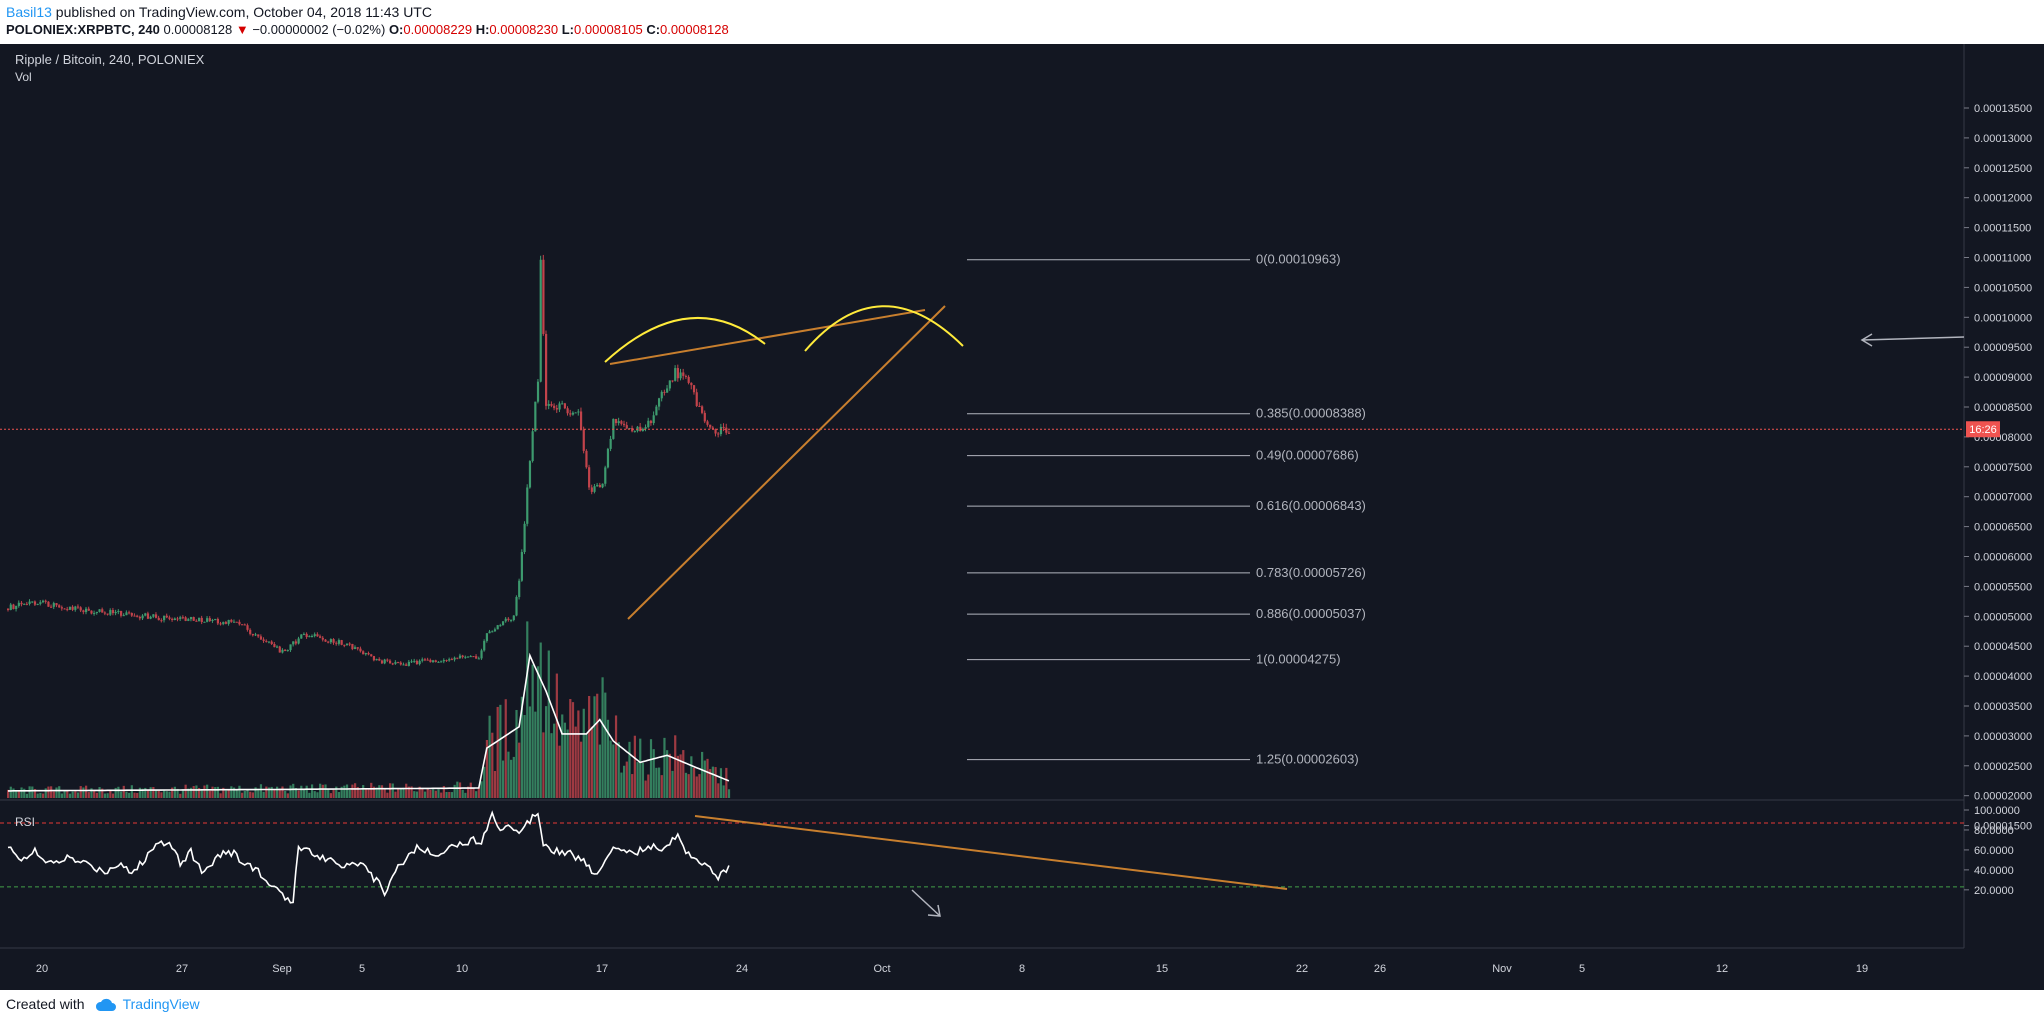 The width and height of the screenshot is (2044, 1020). What do you see at coordinates (1298, 659) in the screenshot?
I see `fib-level-label: 1(0.00004275)` at bounding box center [1298, 659].